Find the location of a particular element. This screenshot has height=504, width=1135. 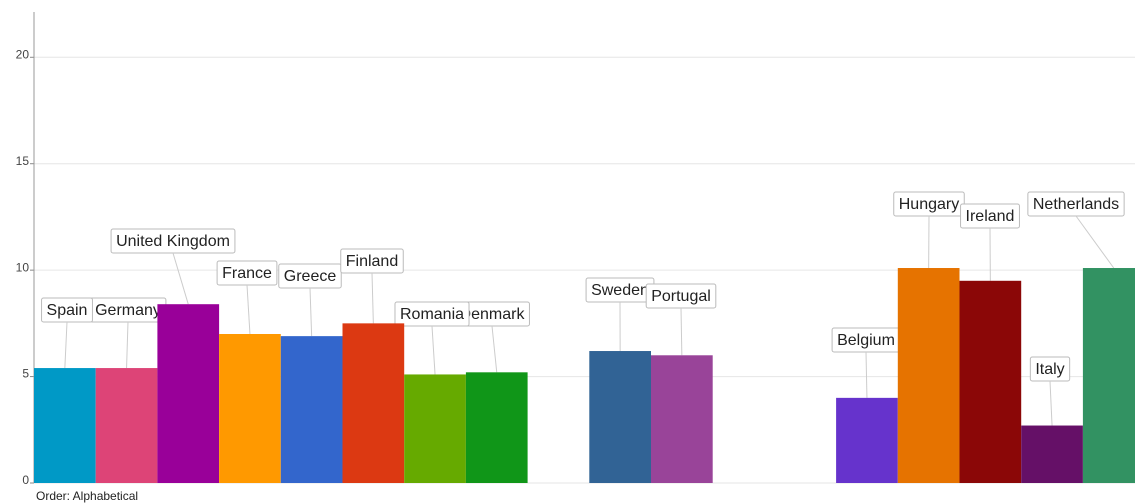

data-label: Greece is located at coordinates (310, 276).